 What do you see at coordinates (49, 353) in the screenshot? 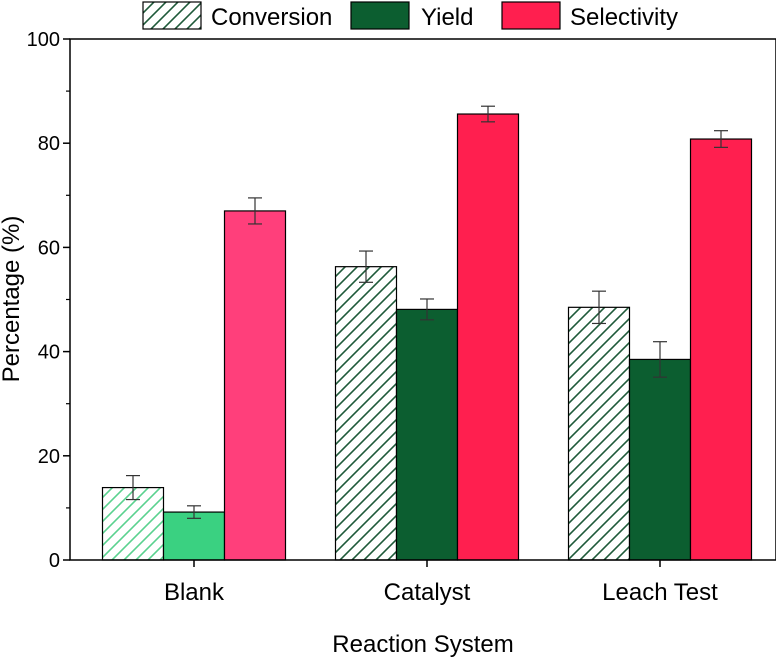
I see `y-tick-label-40: 40` at bounding box center [49, 353].